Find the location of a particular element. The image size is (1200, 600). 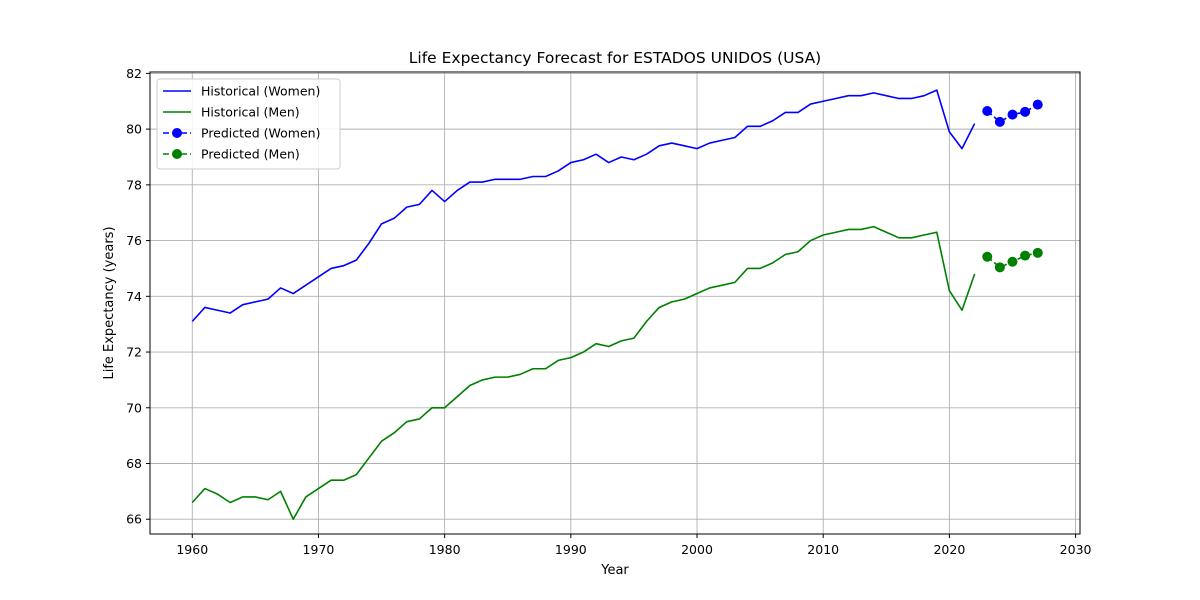

x-tick-label: 2030 is located at coordinates (1076, 549).